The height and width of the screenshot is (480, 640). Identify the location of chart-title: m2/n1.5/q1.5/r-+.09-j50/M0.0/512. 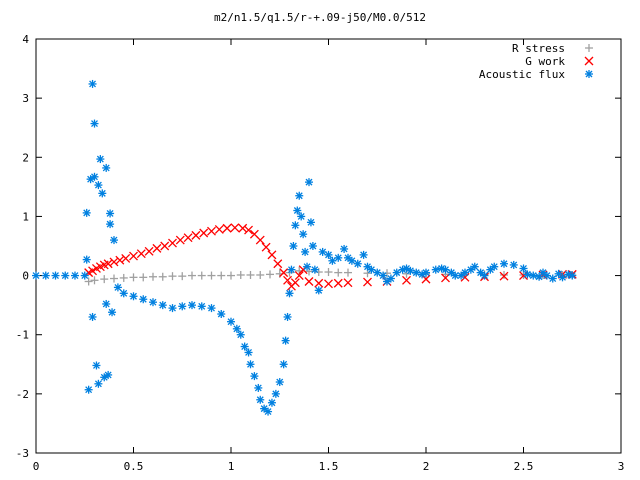
(320, 17).